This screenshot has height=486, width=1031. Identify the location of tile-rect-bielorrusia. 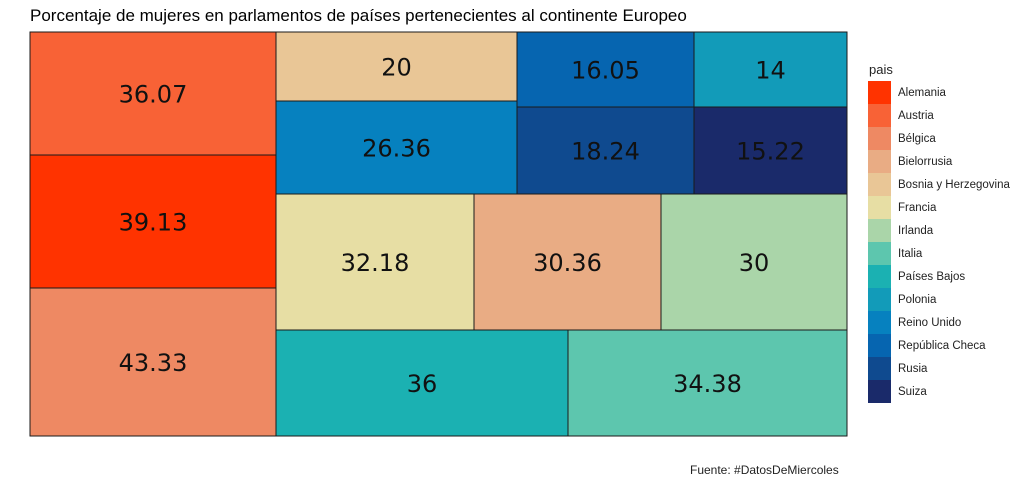
(567, 262).